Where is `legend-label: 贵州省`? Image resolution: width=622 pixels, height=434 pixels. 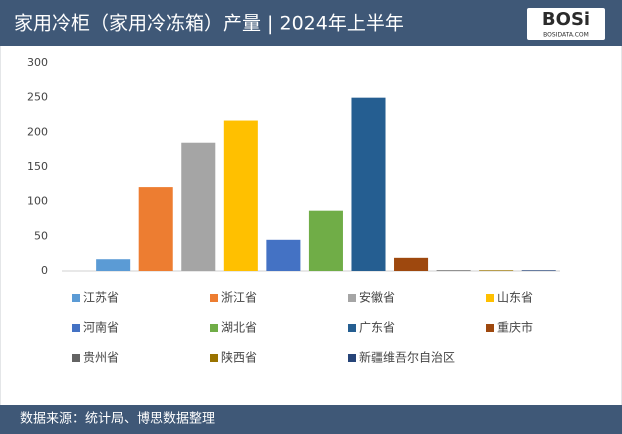
legend-label: 贵州省 is located at coordinates (101, 358).